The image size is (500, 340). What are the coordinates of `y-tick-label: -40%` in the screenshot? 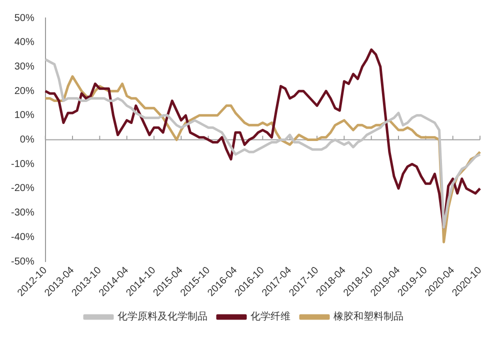 It's located at (22, 237).